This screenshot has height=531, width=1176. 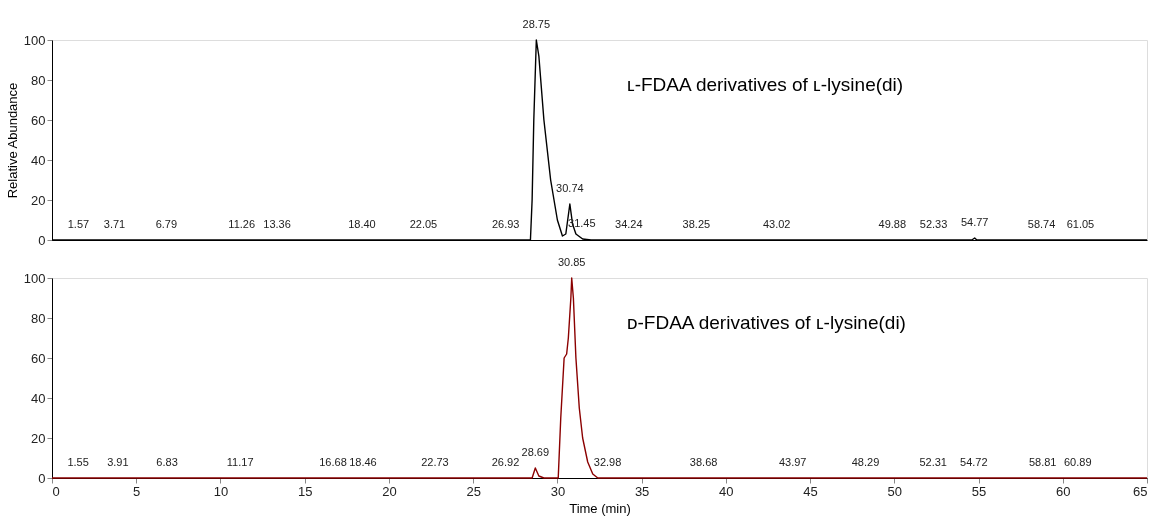 What do you see at coordinates (629, 224) in the screenshot?
I see `annotation: 34.24` at bounding box center [629, 224].